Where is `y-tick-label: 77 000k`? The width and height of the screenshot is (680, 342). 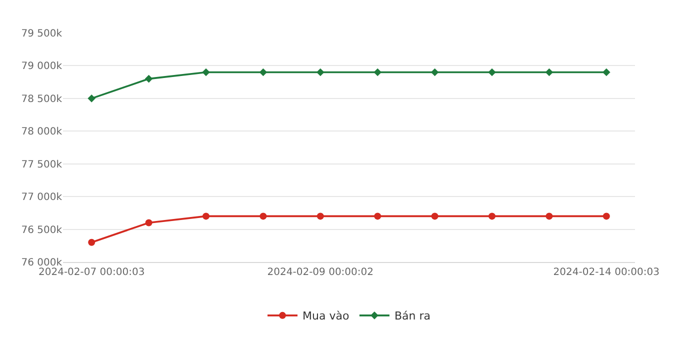
y-tick-label: 77 000k is located at coordinates (41, 198).